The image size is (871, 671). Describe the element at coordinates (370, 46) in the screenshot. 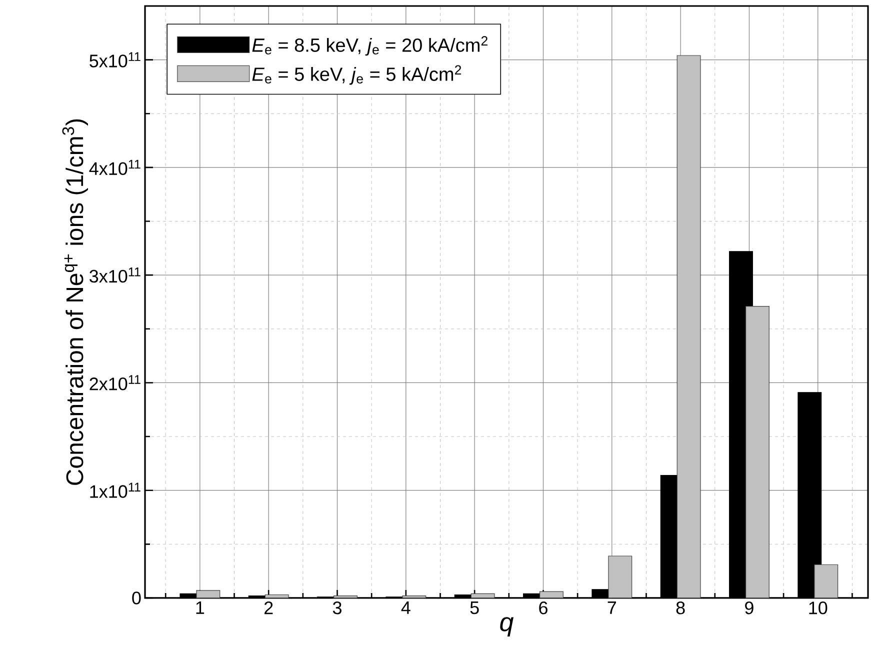

I see `legend-label: E$_{e}$ = 8.5 keV, j$_{e}$ = 20 kA/cm$^{2}$` at that location.